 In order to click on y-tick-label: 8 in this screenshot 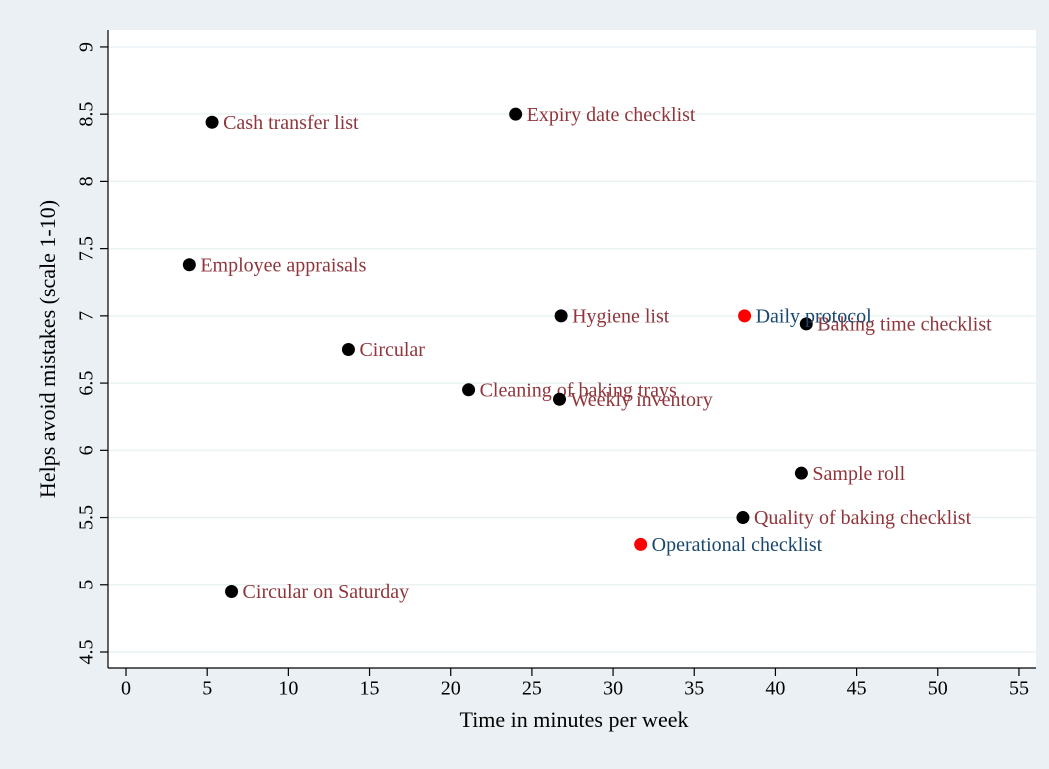, I will do `click(87, 181)`.